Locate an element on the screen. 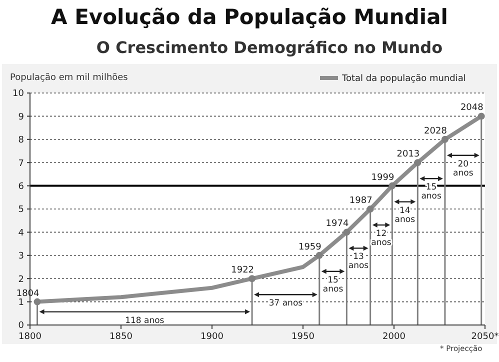 This screenshot has height=362, width=499. x-tick-label: 1850 is located at coordinates (121, 337).